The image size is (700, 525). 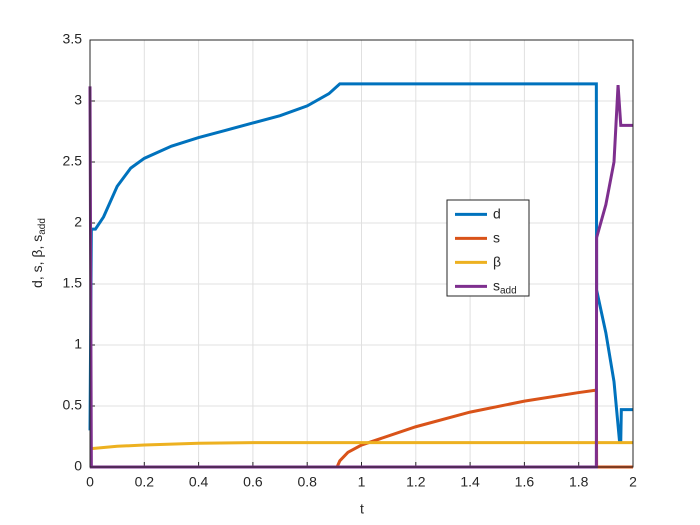 What do you see at coordinates (307, 482) in the screenshot?
I see `x-tick-label: 0.8` at bounding box center [307, 482].